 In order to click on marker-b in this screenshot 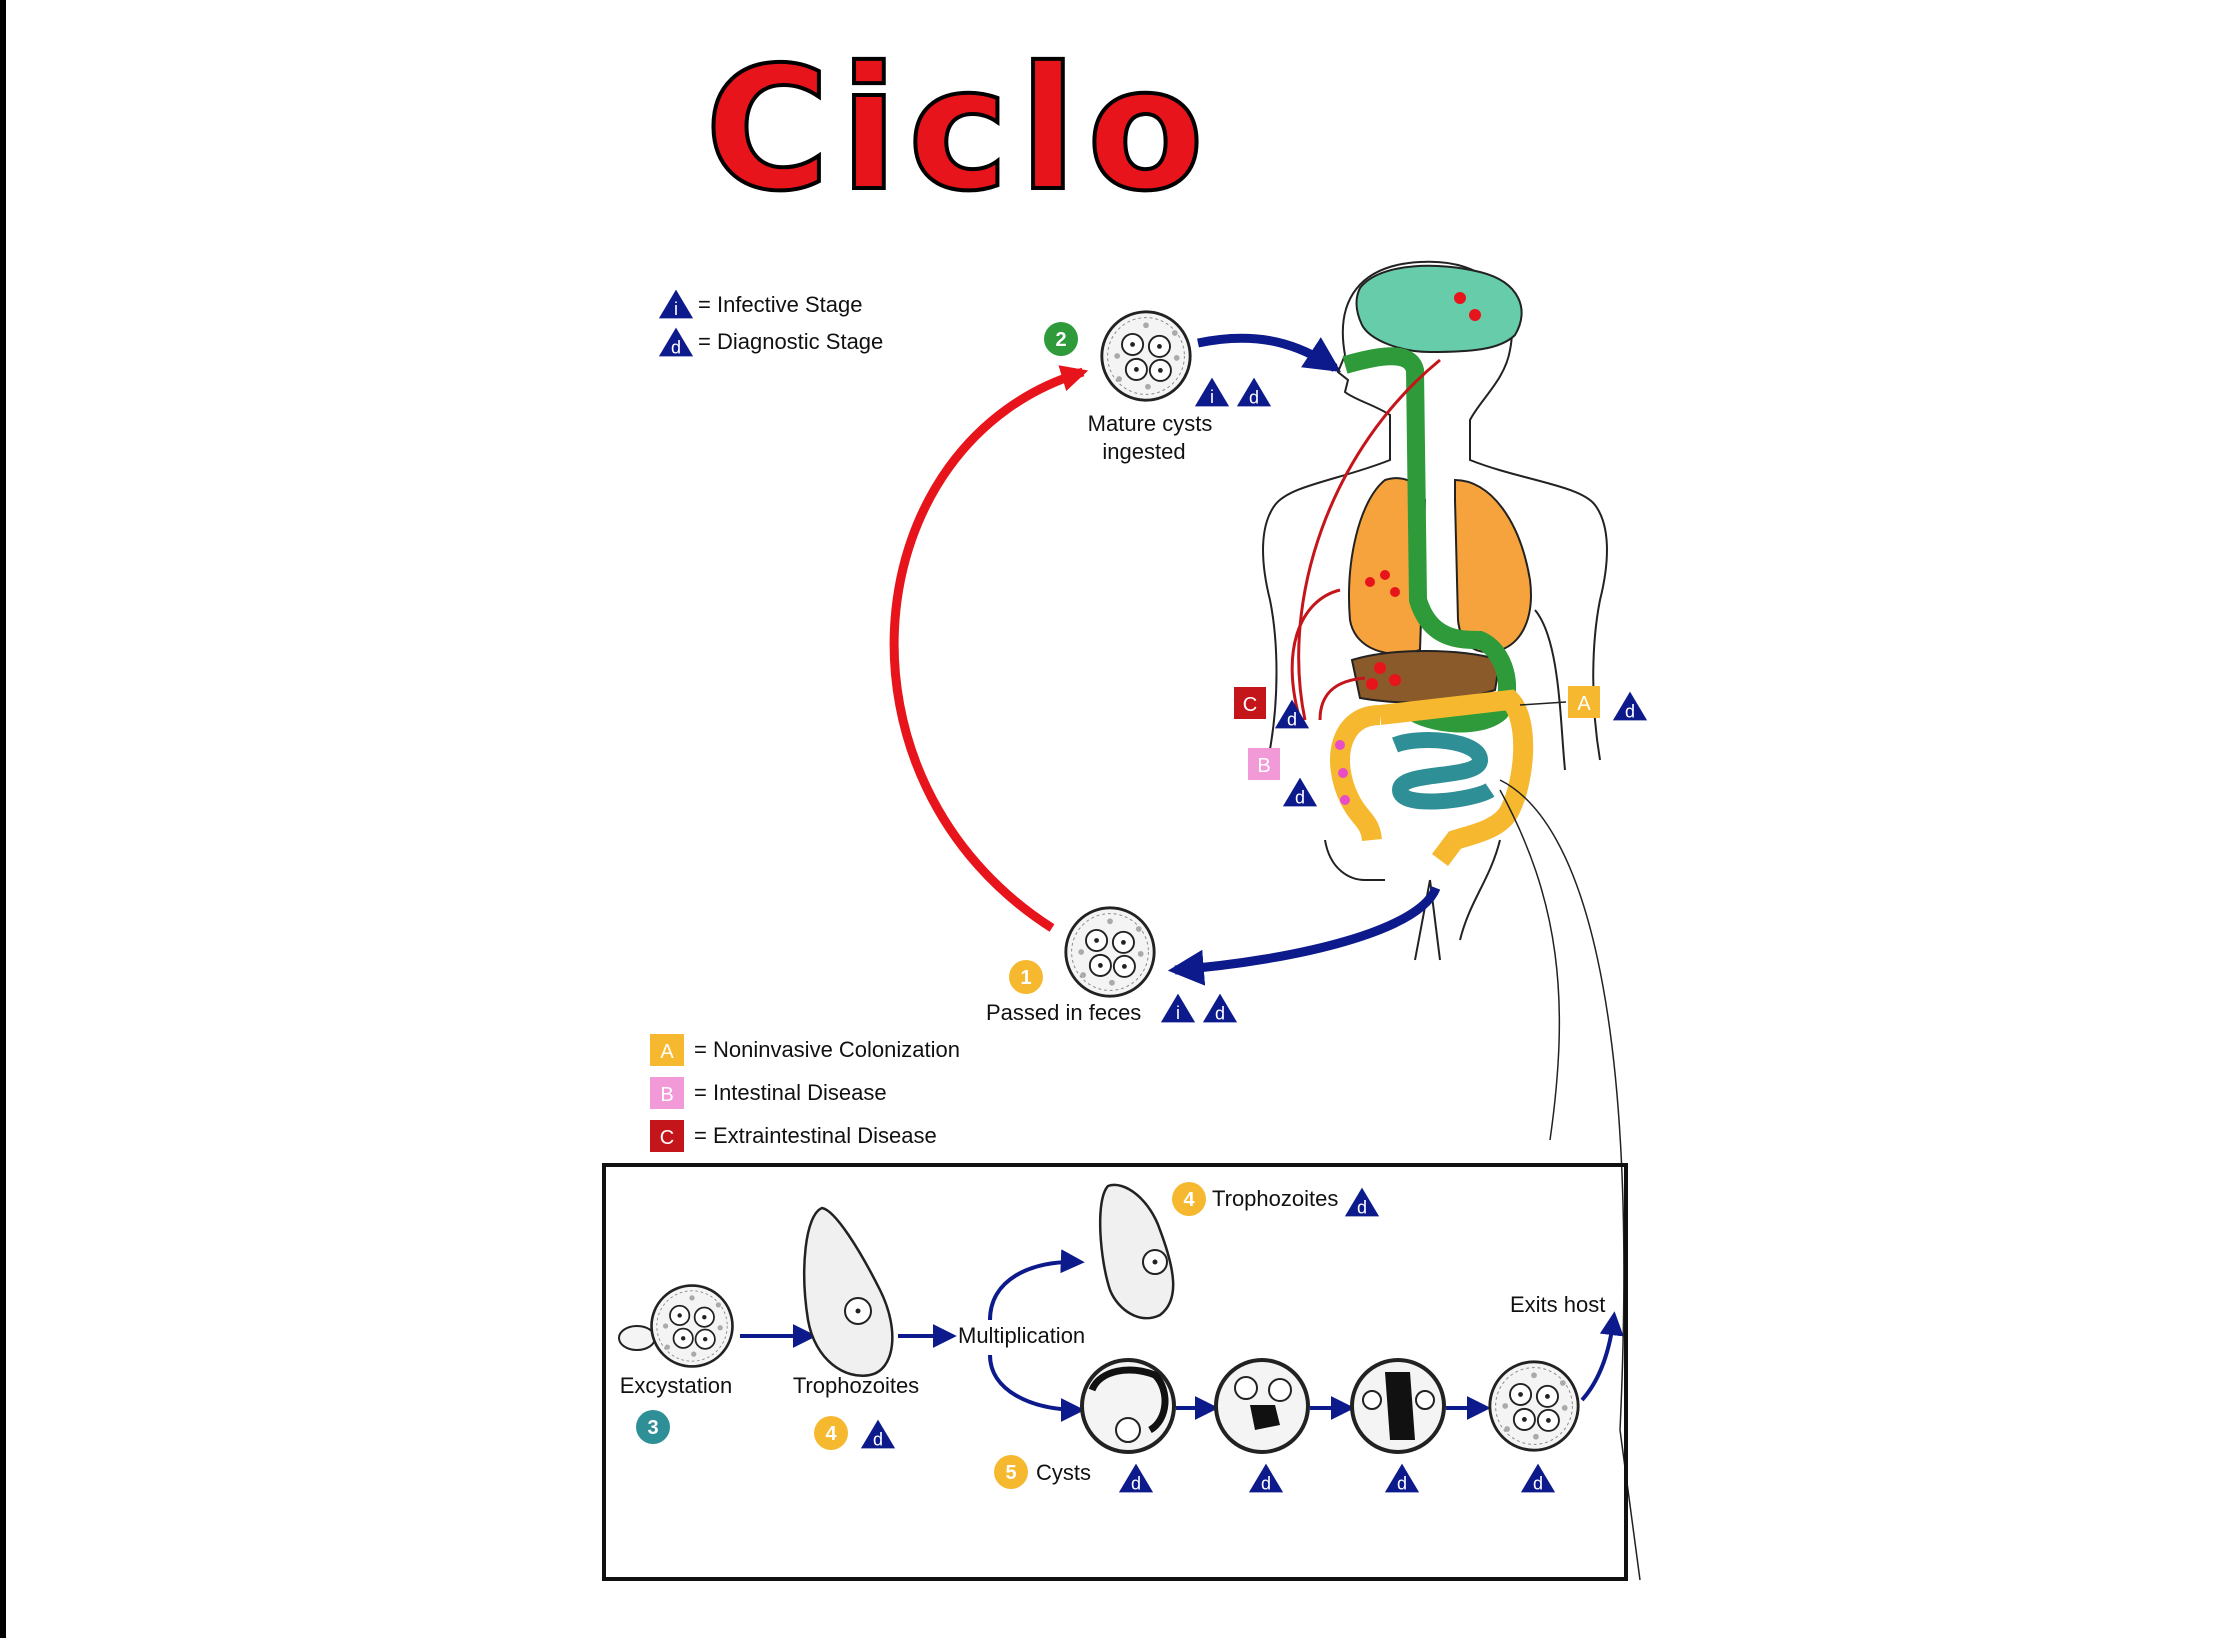, I will do `click(1264, 764)`.